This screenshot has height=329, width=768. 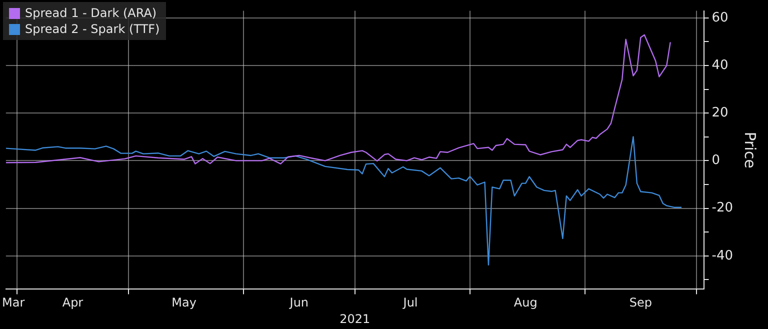 What do you see at coordinates (13, 303) in the screenshot?
I see `x-tick-label: Mar` at bounding box center [13, 303].